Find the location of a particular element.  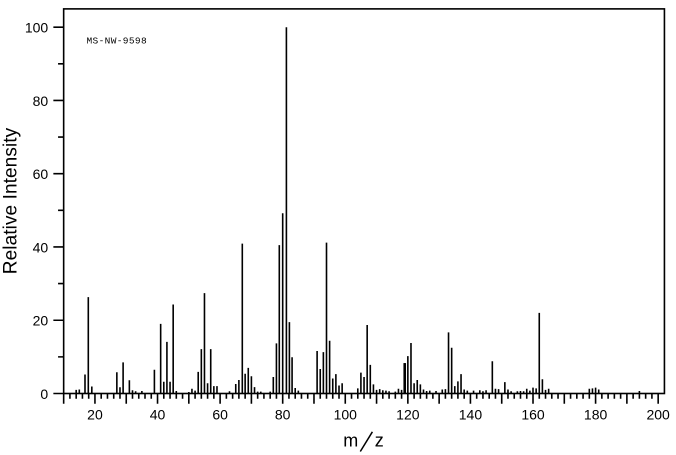

svg-text: 140 is located at coordinates (471, 414).